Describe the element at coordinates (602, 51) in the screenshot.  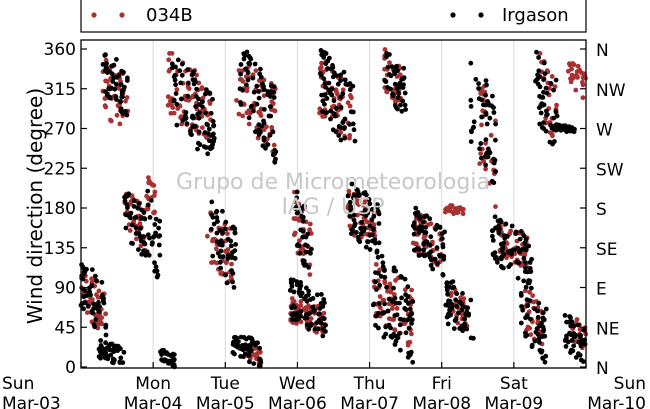
I see `right-tick-label: N` at that location.